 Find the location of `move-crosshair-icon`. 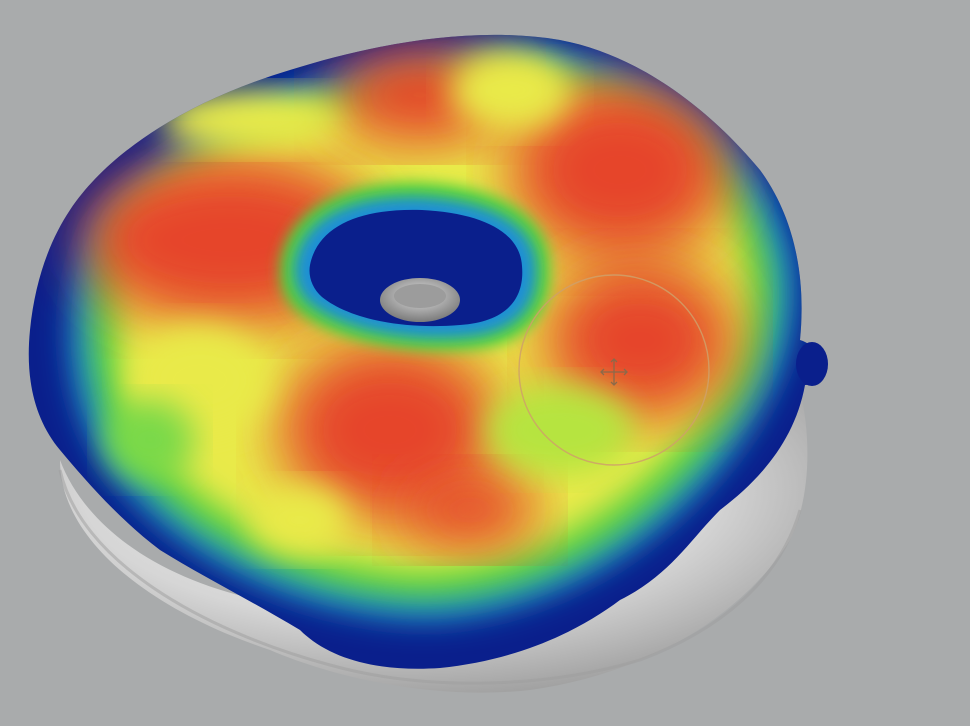

move-crosshair-icon is located at coordinates (614, 372).